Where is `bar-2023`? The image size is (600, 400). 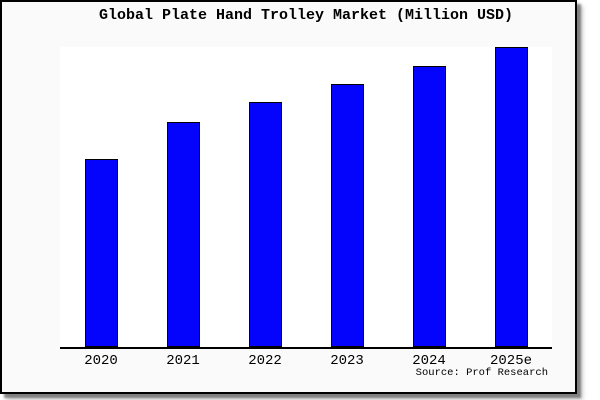 bar-2023 is located at coordinates (347, 215).